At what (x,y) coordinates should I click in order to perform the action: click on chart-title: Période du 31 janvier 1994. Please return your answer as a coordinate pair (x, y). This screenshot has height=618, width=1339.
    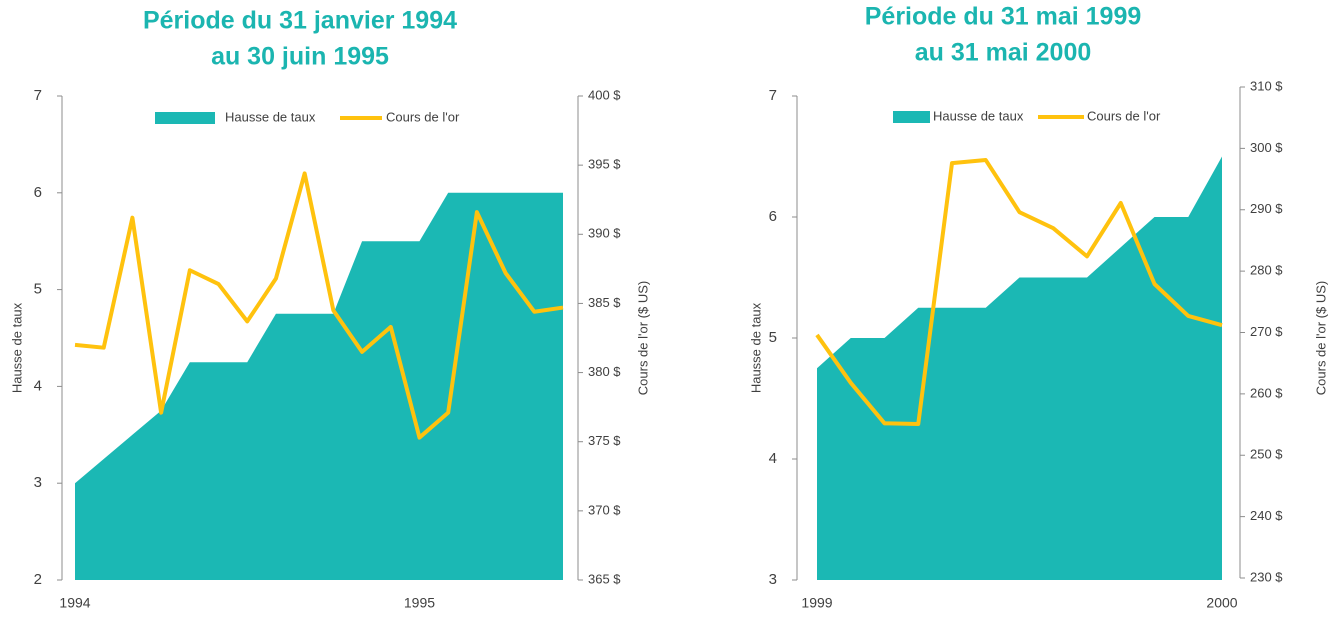
    Looking at the image, I should click on (300, 21).